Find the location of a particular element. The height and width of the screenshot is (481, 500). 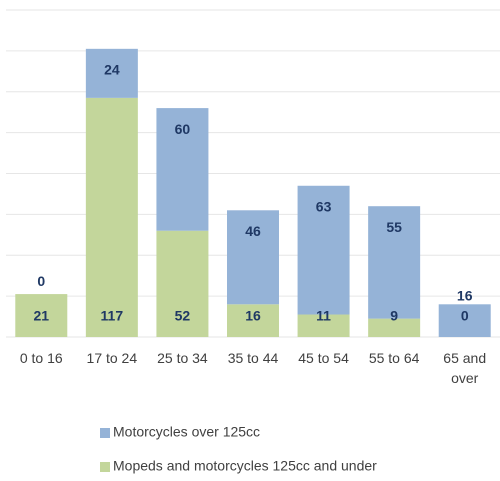

data-label: 11 is located at coordinates (323, 316).